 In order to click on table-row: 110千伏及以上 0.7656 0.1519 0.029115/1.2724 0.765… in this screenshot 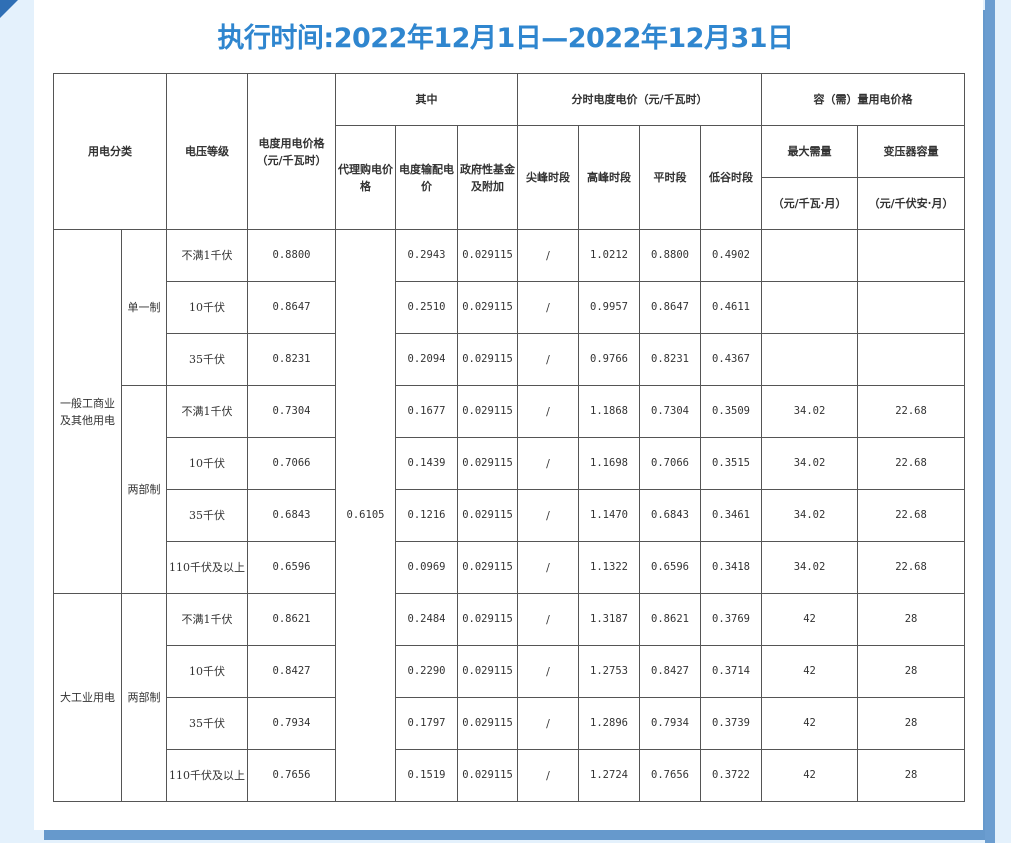, I will do `click(510, 775)`.